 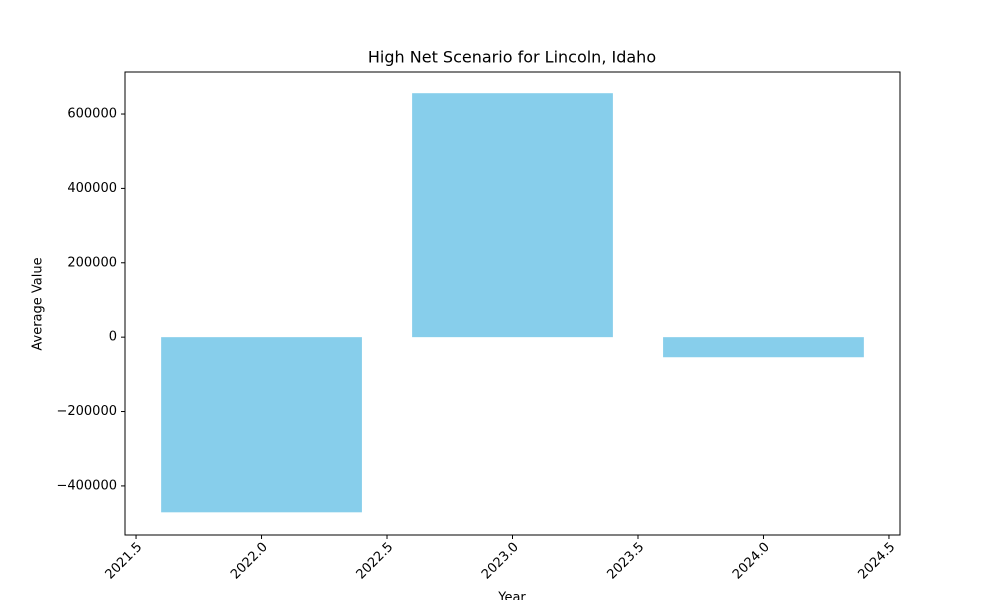 I want to click on x-tick-label: 2022.0, so click(x=249, y=561).